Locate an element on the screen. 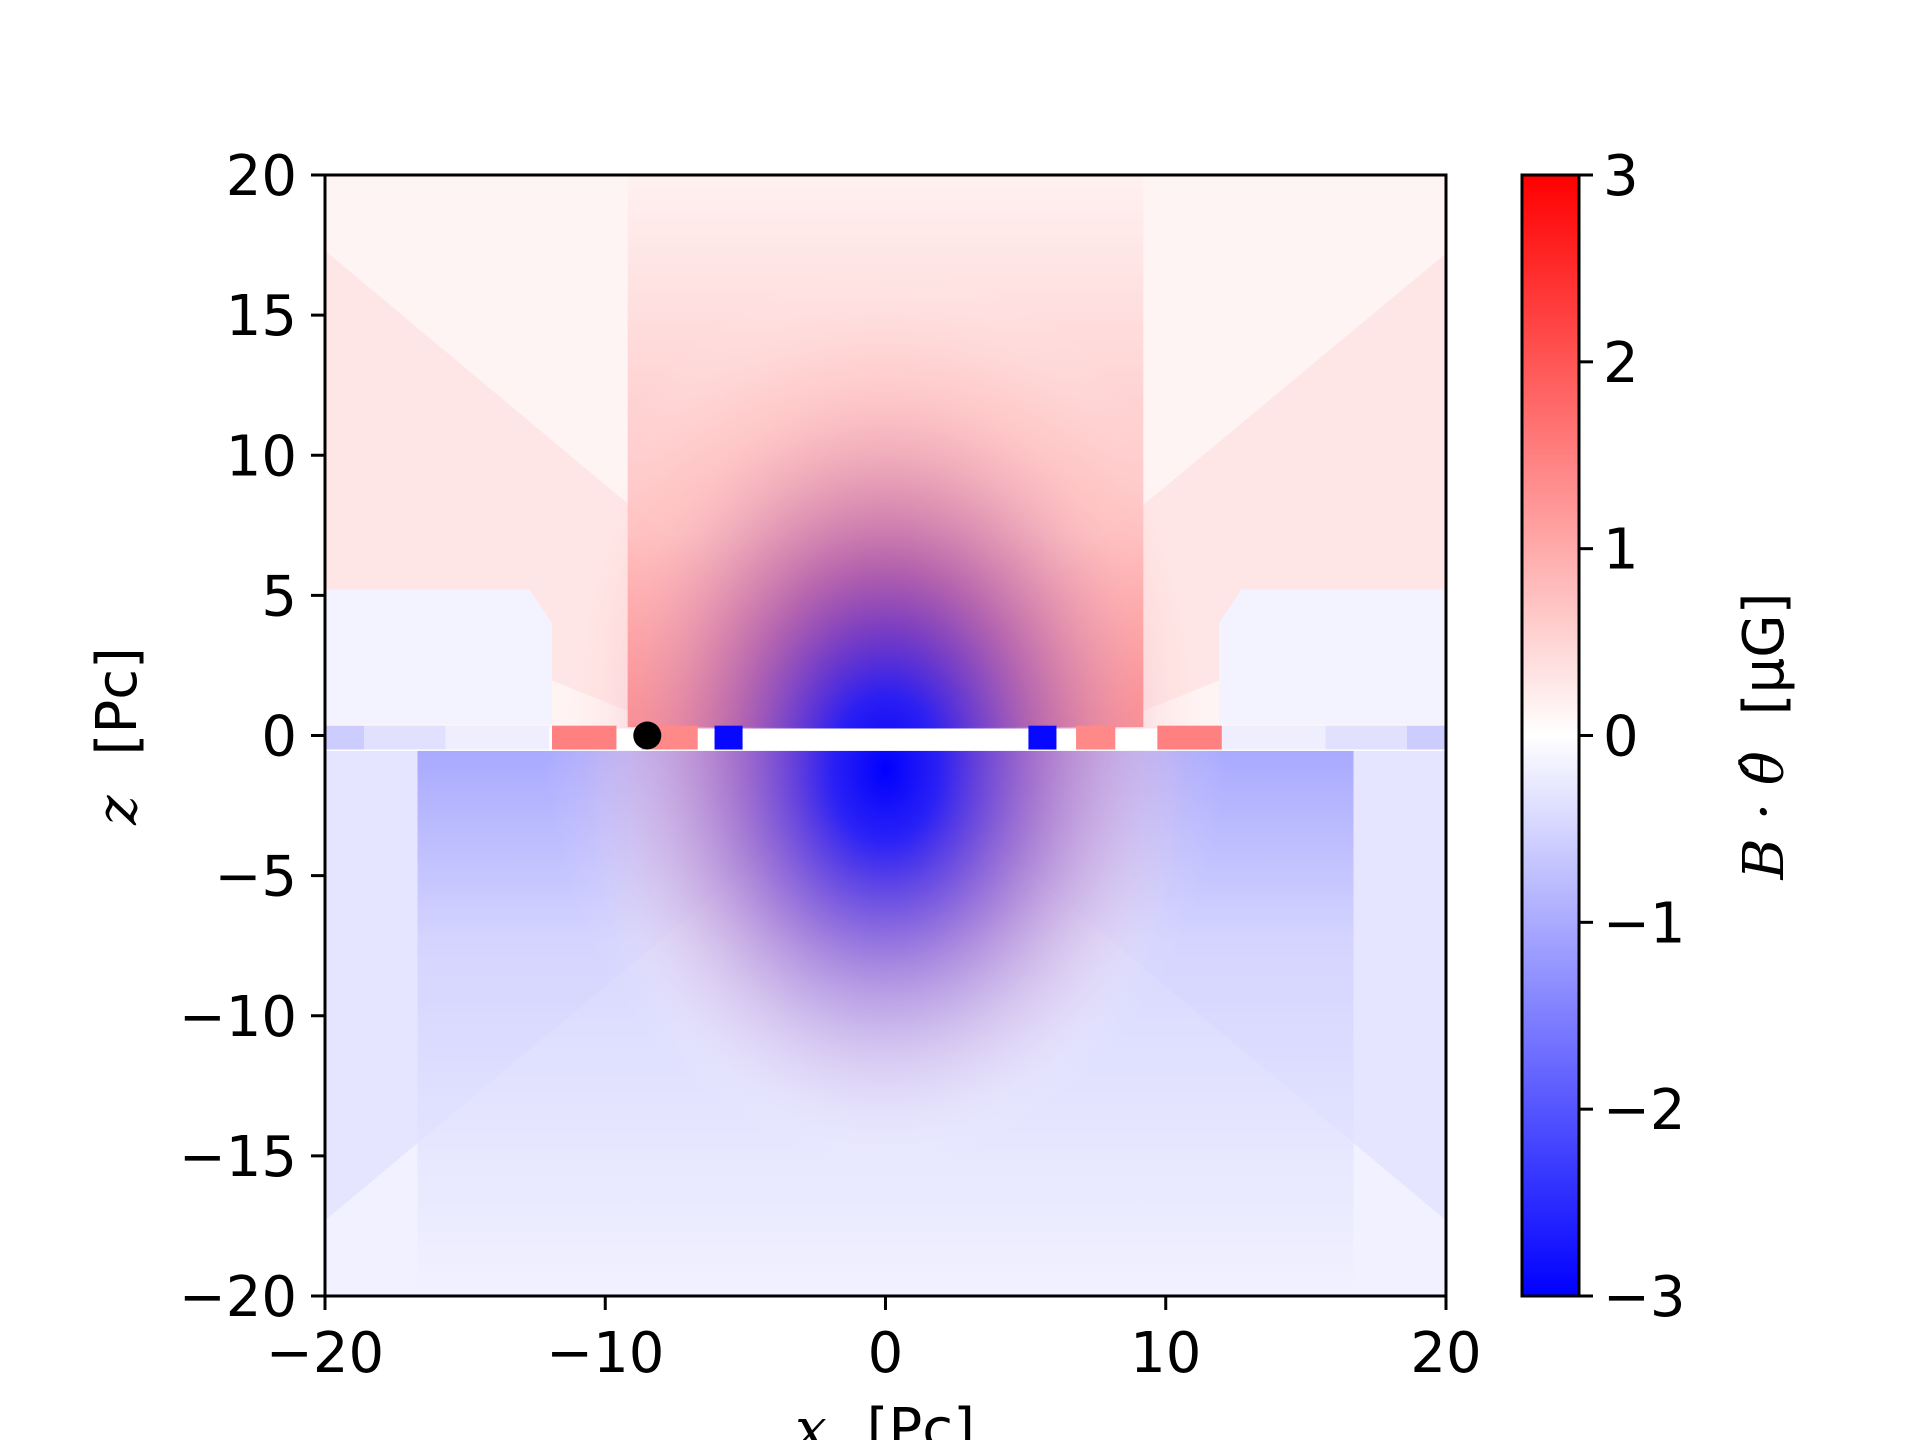 The height and width of the screenshot is (1440, 1920). x-axis-label: x [Pc] is located at coordinates (885, 1418).